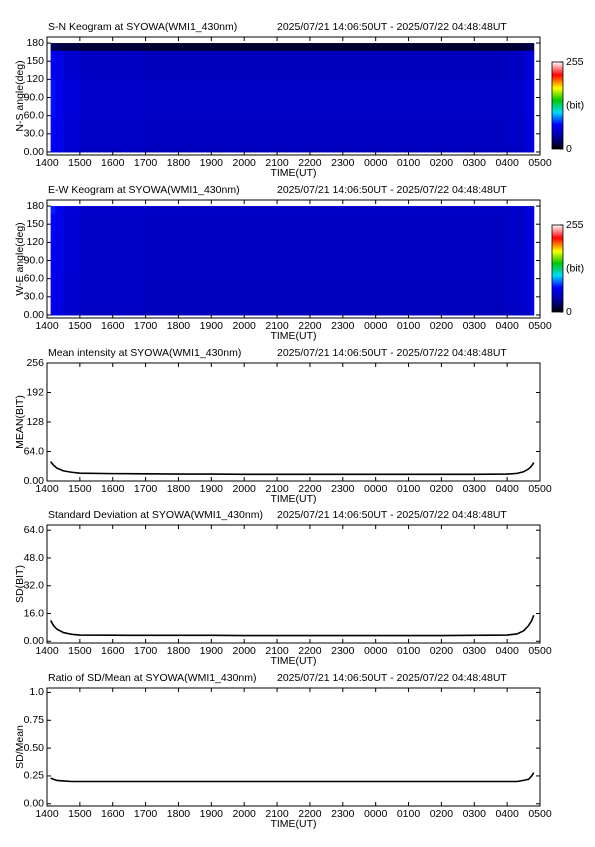 Image resolution: width=595 pixels, height=847 pixels. I want to click on y-axis-label: W-E angle(deg), so click(20, 258).